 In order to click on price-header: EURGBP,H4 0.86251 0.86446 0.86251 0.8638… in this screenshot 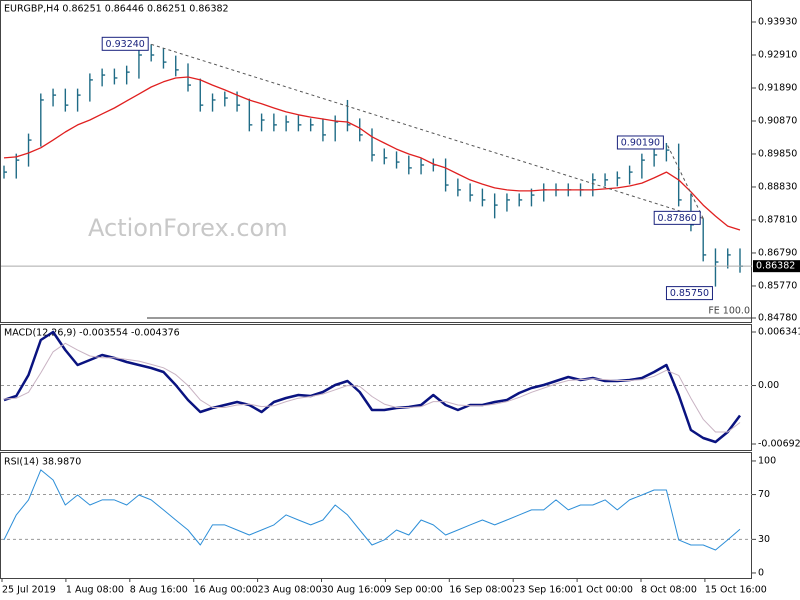, I will do `click(116, 9)`.